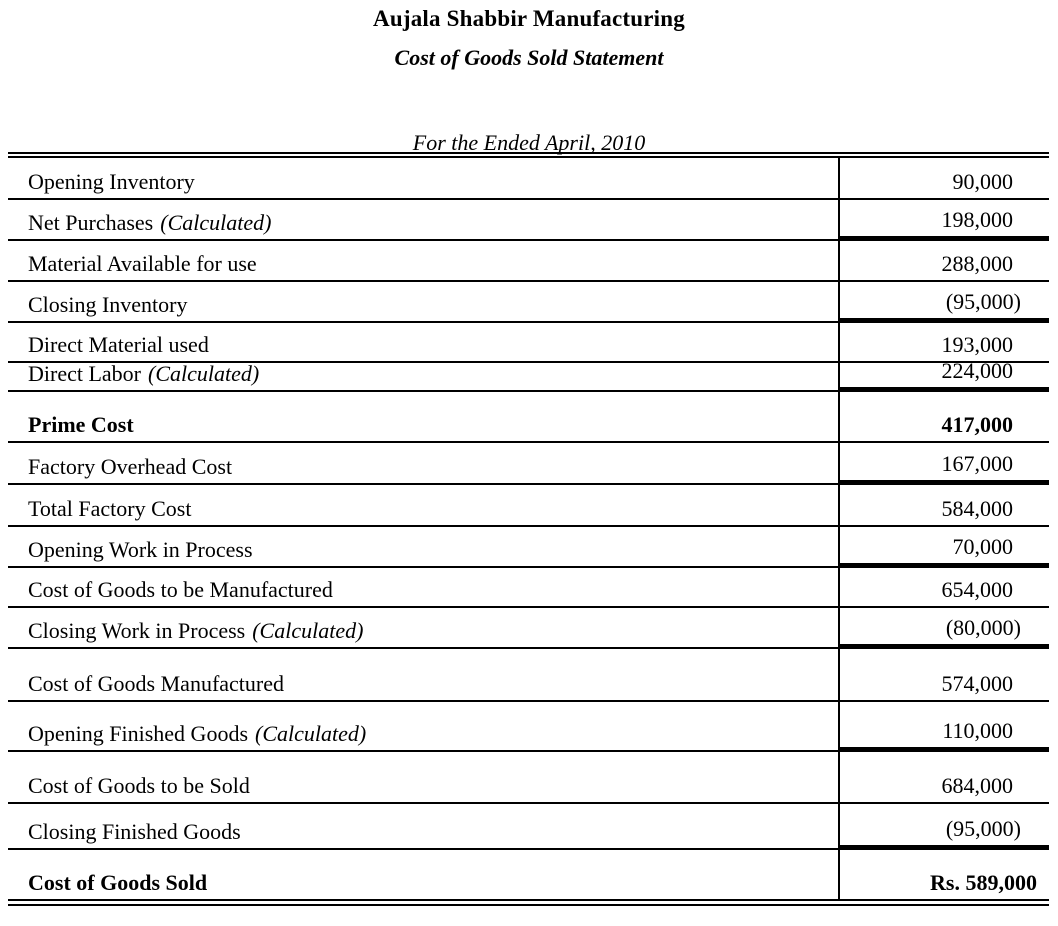  What do you see at coordinates (943, 628) in the screenshot?
I see `row-value: (80,000)` at bounding box center [943, 628].